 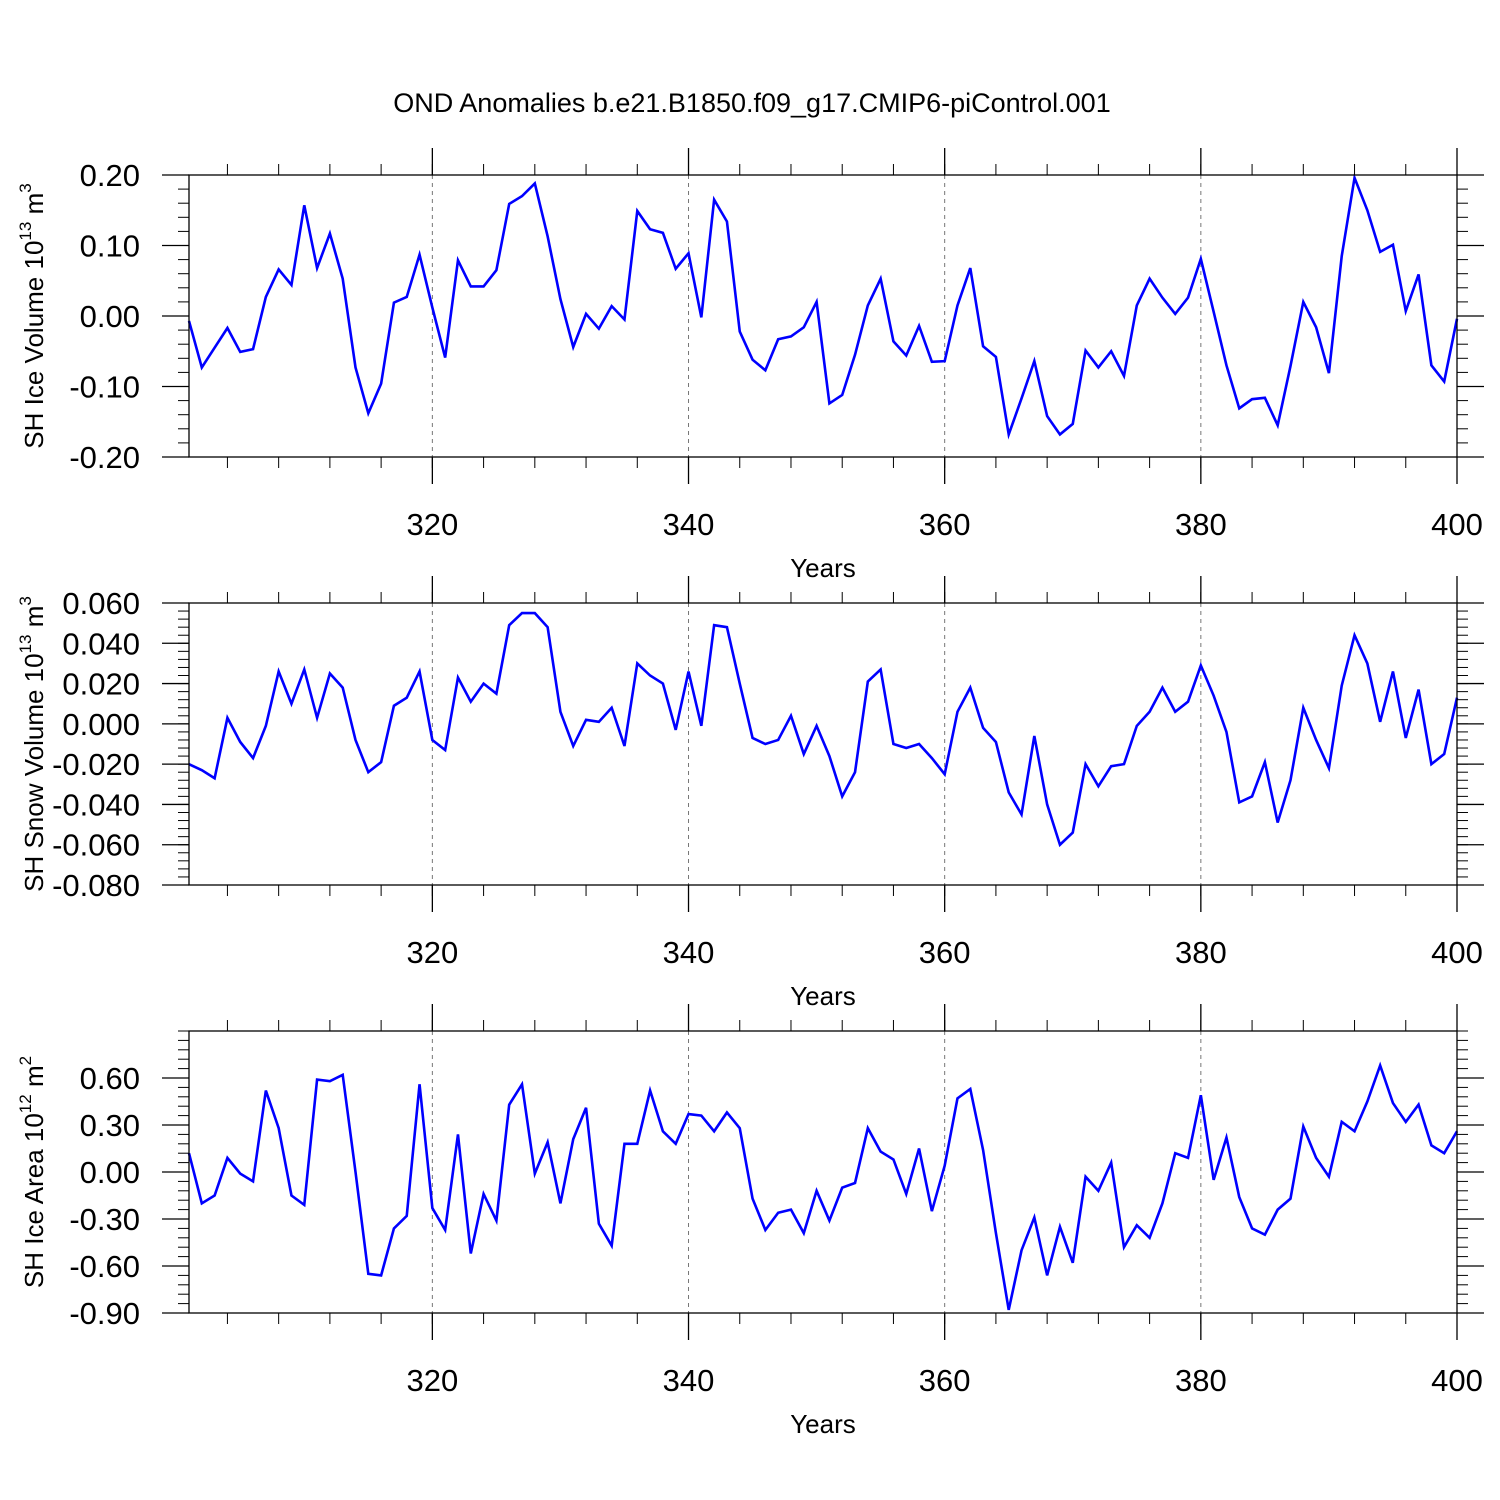 I want to click on y-axis-label: SH Ice Volume 1013 m3, so click(x=32, y=315).